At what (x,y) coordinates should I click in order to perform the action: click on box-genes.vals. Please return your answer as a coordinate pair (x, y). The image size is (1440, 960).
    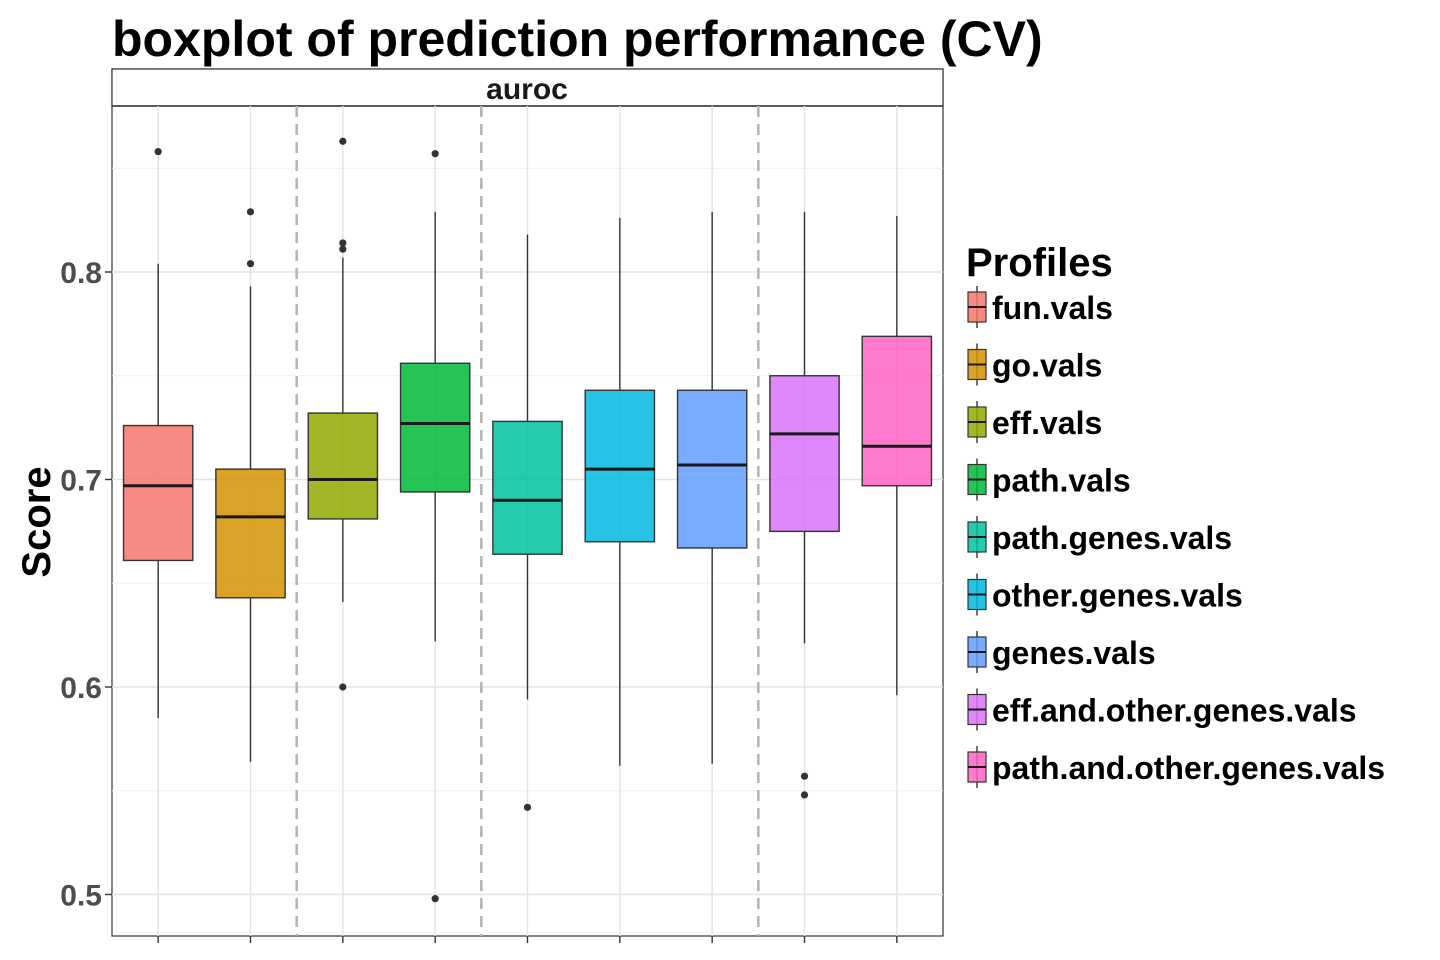
    Looking at the image, I should click on (712, 487).